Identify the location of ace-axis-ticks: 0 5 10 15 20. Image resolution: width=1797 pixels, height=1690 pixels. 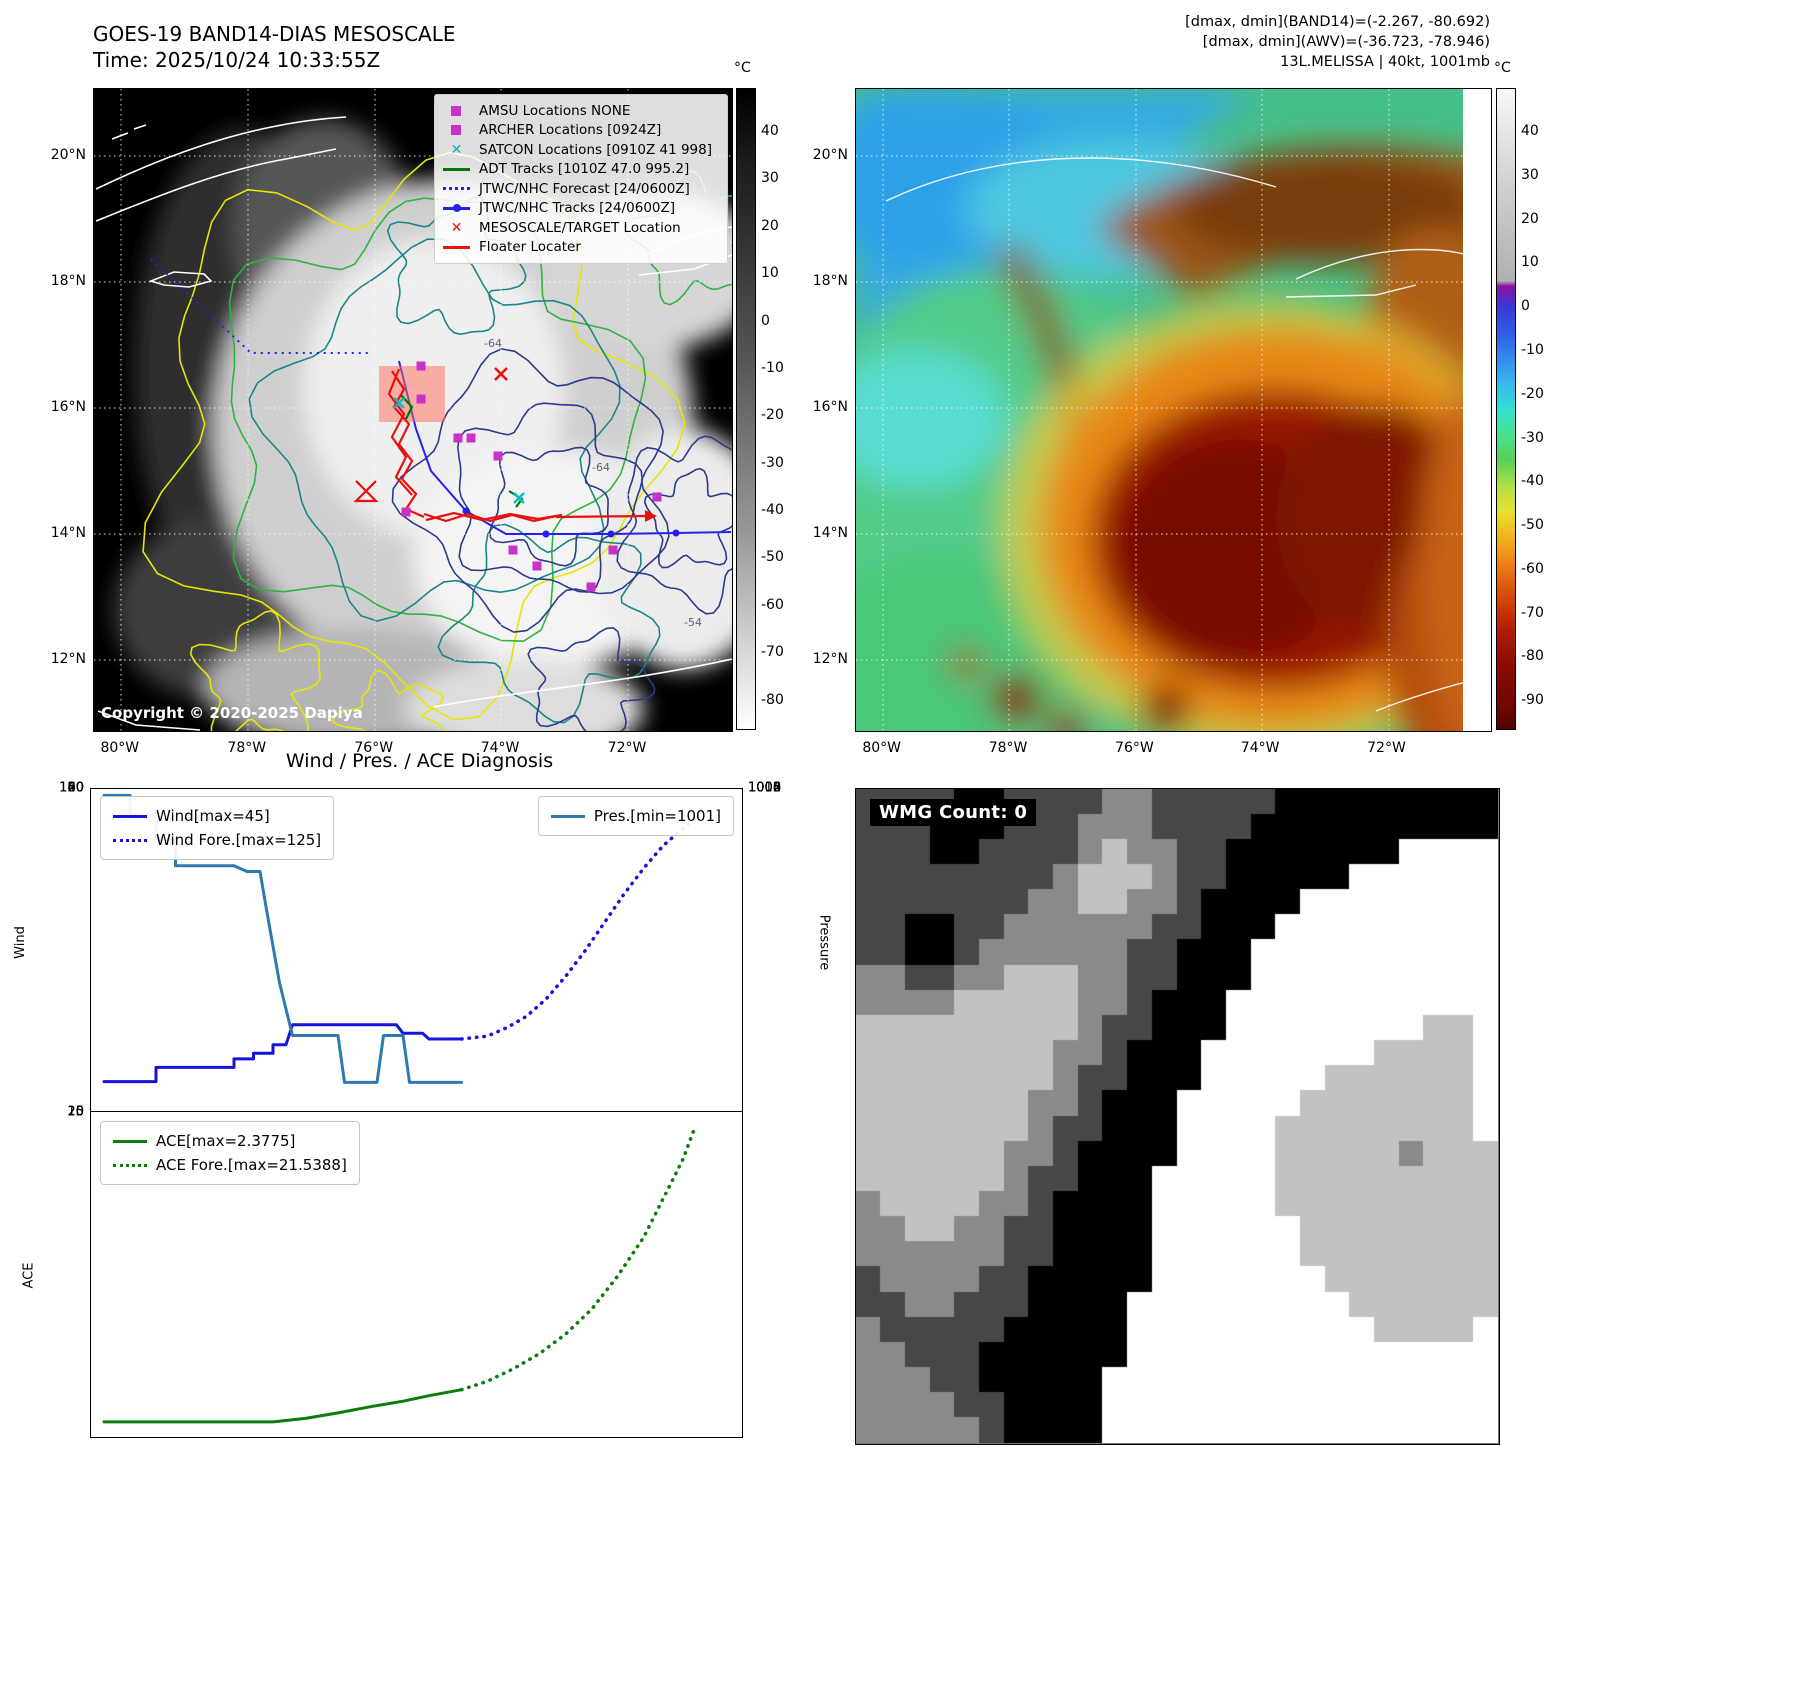
(68, 1270).